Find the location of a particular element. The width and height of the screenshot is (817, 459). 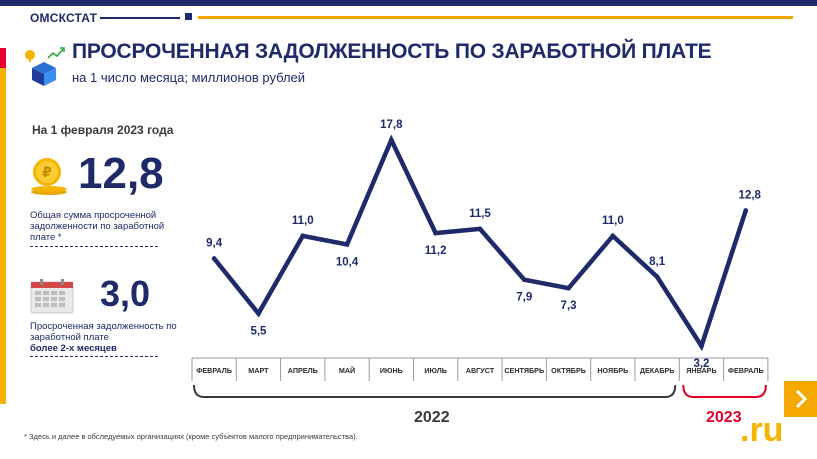

calendar-icon is located at coordinates (52, 296).